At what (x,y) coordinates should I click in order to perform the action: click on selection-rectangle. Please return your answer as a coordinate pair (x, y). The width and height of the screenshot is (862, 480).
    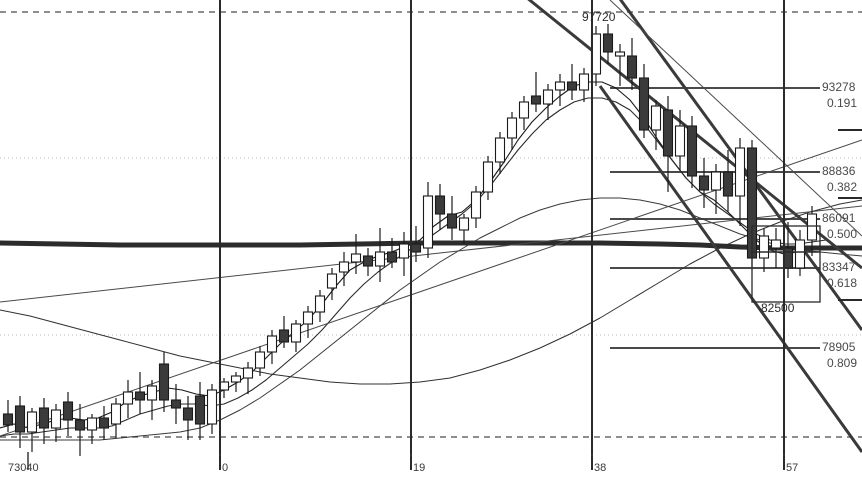
    Looking at the image, I should click on (786, 264).